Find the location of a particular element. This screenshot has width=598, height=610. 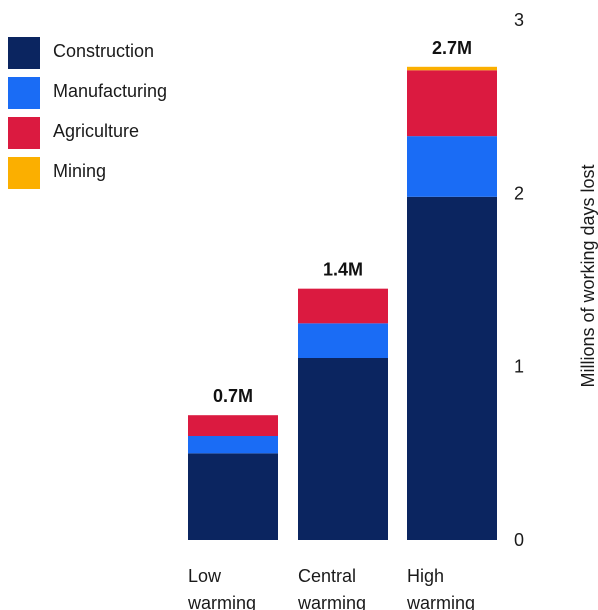

y-tick-label: 2 is located at coordinates (519, 193).